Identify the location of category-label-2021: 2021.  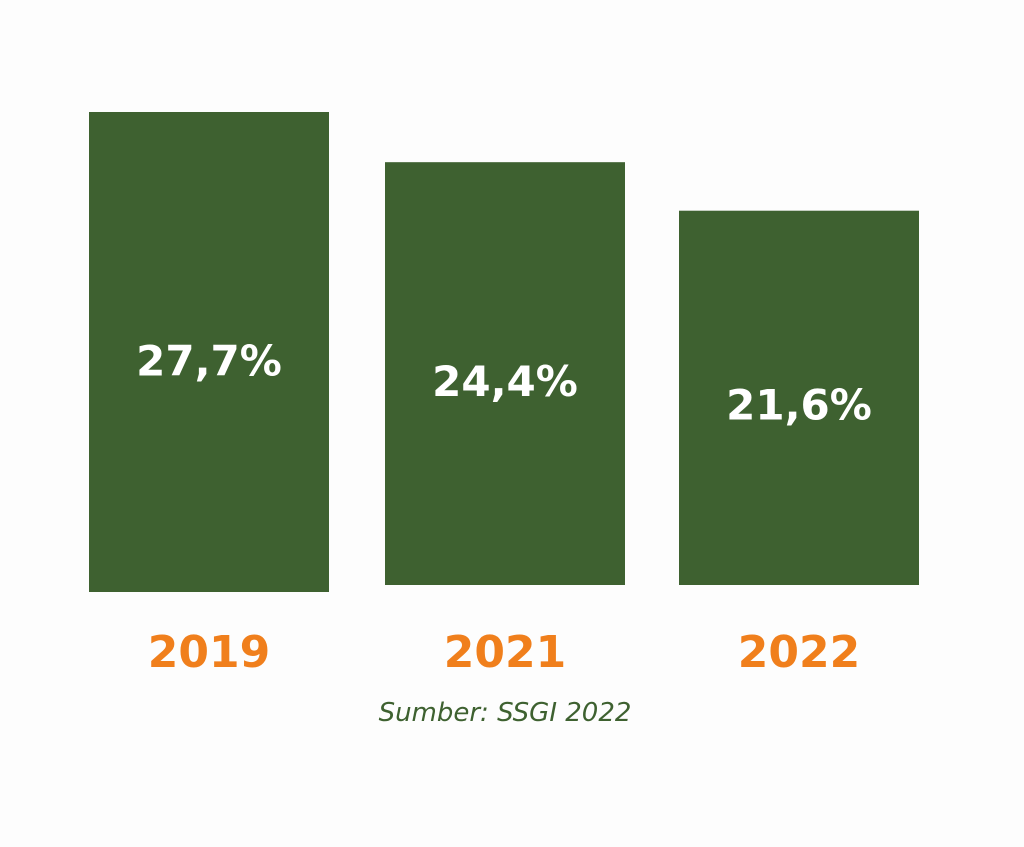
(505, 652).